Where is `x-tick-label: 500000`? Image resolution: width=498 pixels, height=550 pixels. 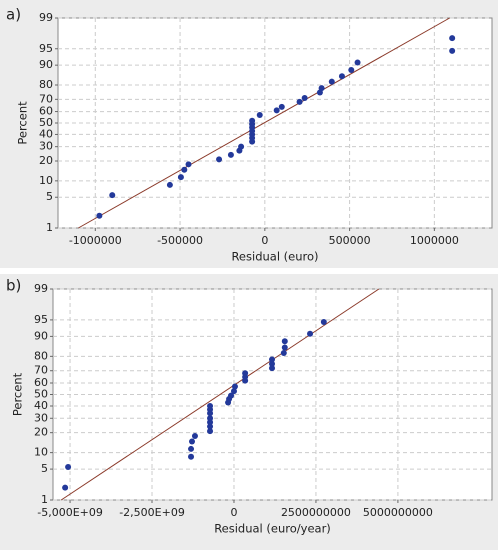
x-tick-label: 500000 is located at coordinates (350, 240).